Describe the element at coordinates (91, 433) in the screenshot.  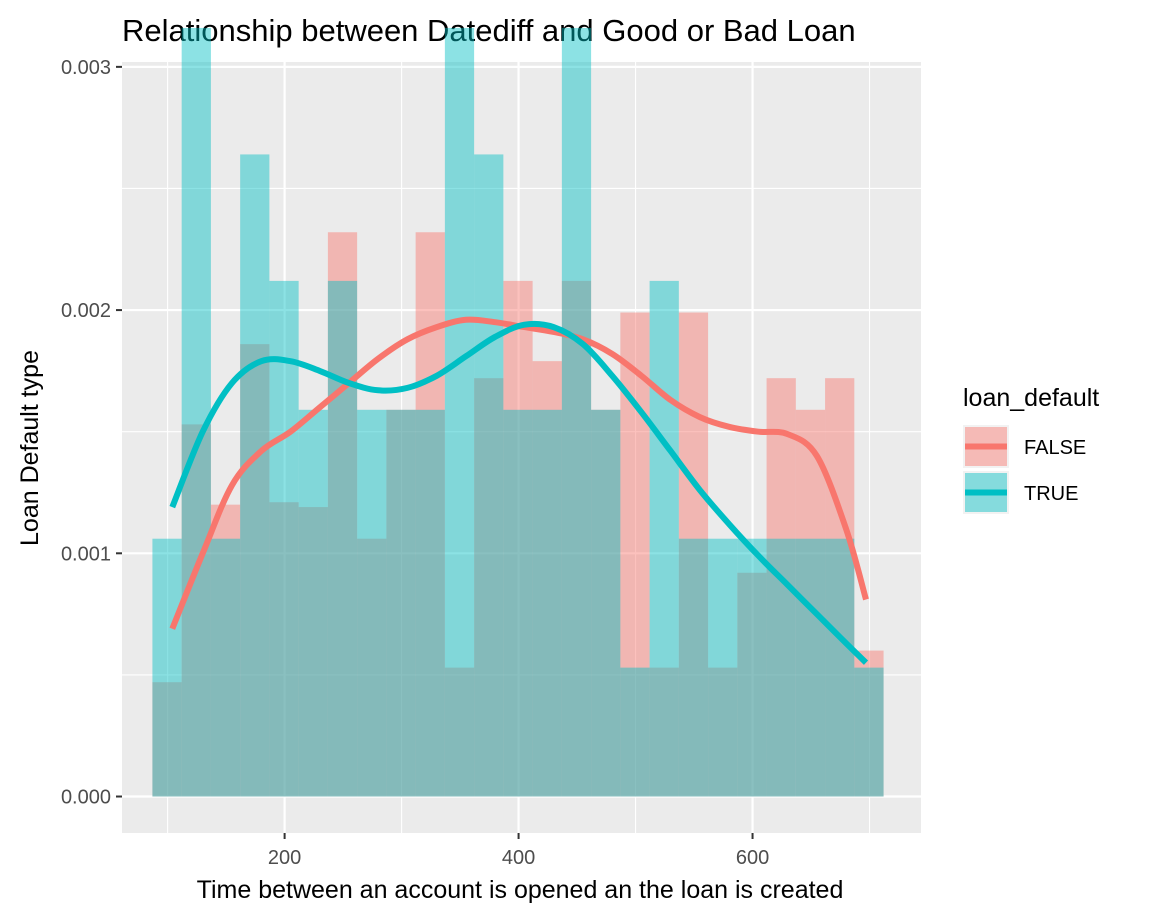
I see `y-axis: 0.000 0.001 0.002 0.003` at that location.